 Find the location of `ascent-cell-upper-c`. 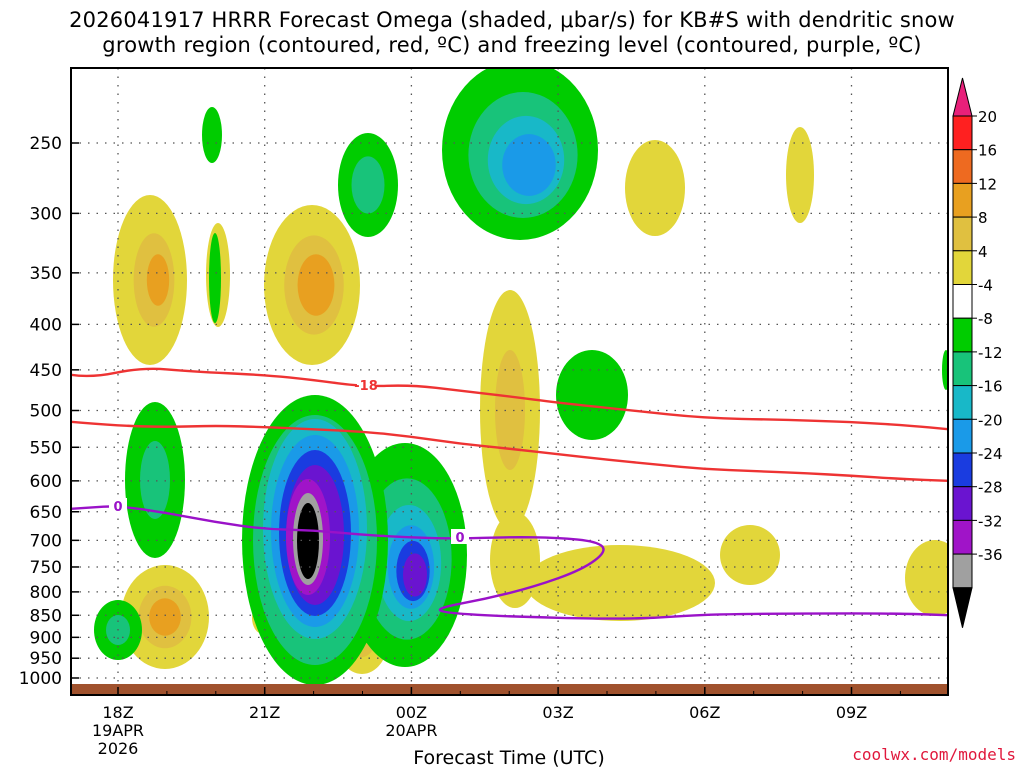

ascent-cell-upper-c is located at coordinates (212, 135).